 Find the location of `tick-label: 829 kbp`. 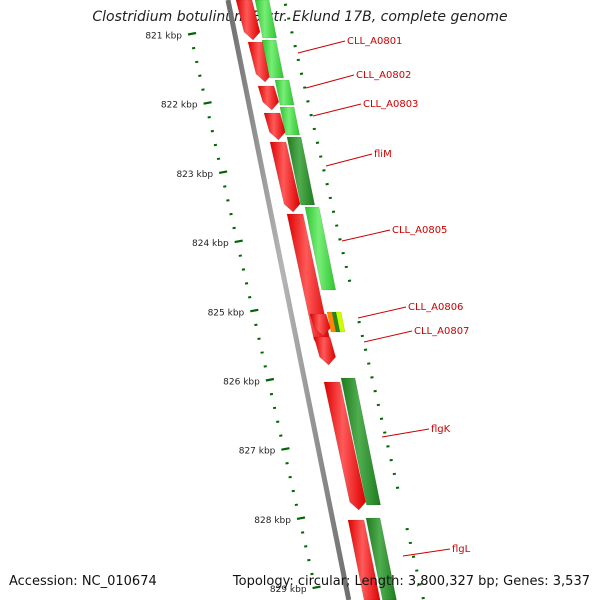

tick-label: 829 kbp is located at coordinates (288, 590).